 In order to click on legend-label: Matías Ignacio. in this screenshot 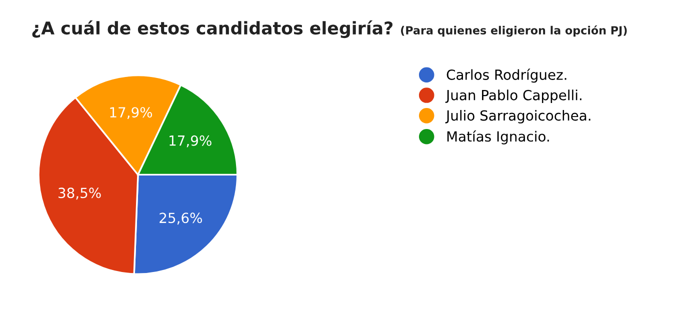, I will do `click(498, 137)`.